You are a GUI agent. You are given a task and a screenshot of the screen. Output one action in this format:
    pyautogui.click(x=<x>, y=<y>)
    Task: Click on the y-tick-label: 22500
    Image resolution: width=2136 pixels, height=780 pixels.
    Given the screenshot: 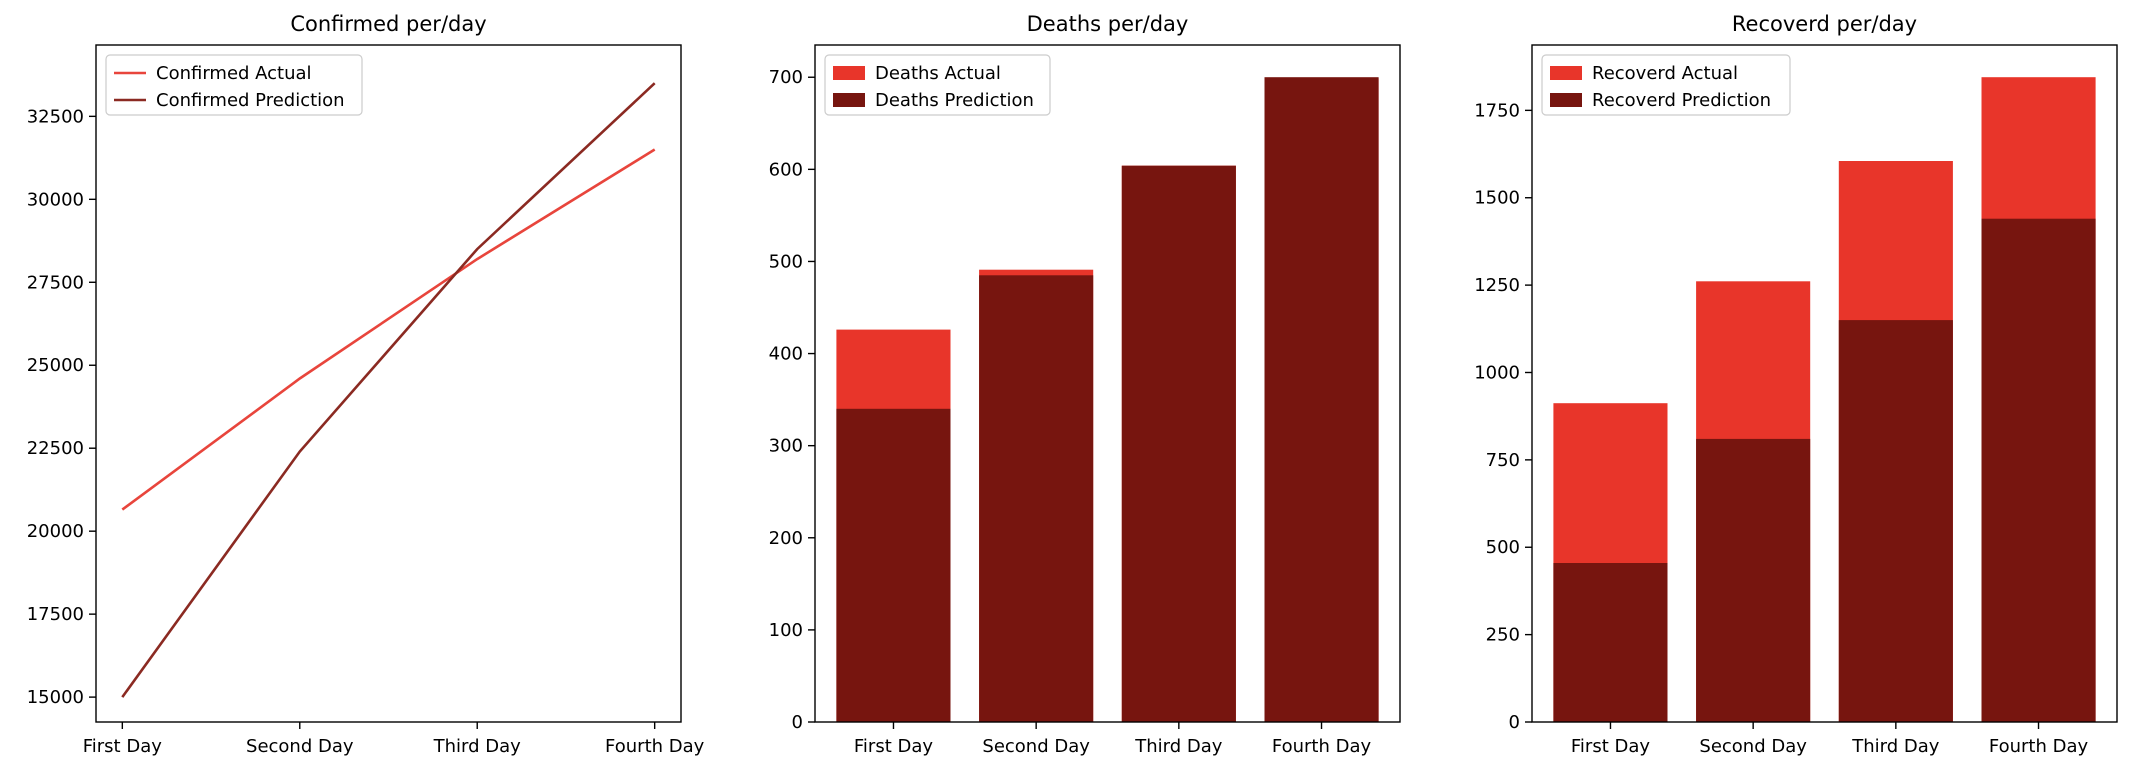 What is the action you would take?
    pyautogui.click(x=55, y=448)
    